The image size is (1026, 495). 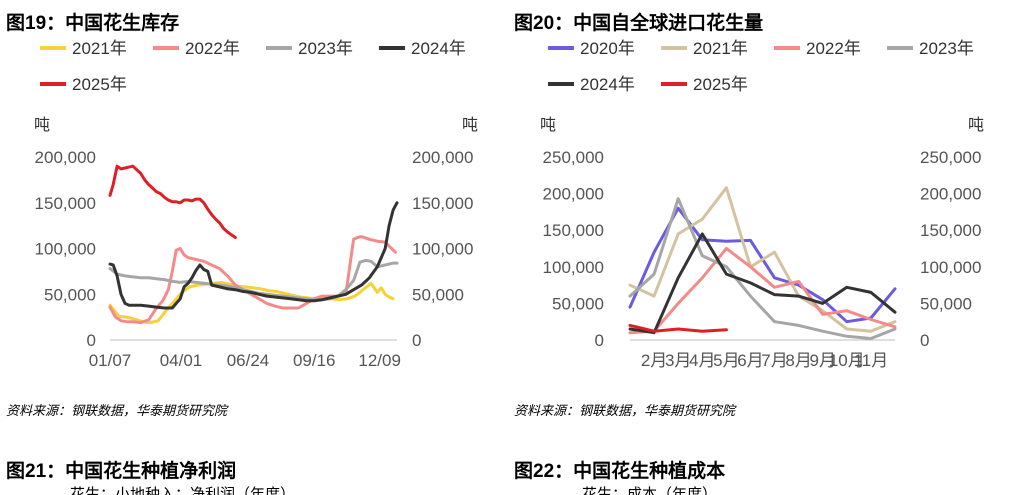 What do you see at coordinates (248, 360) in the screenshot?
I see `left-xtick-2: 06/24` at bounding box center [248, 360].